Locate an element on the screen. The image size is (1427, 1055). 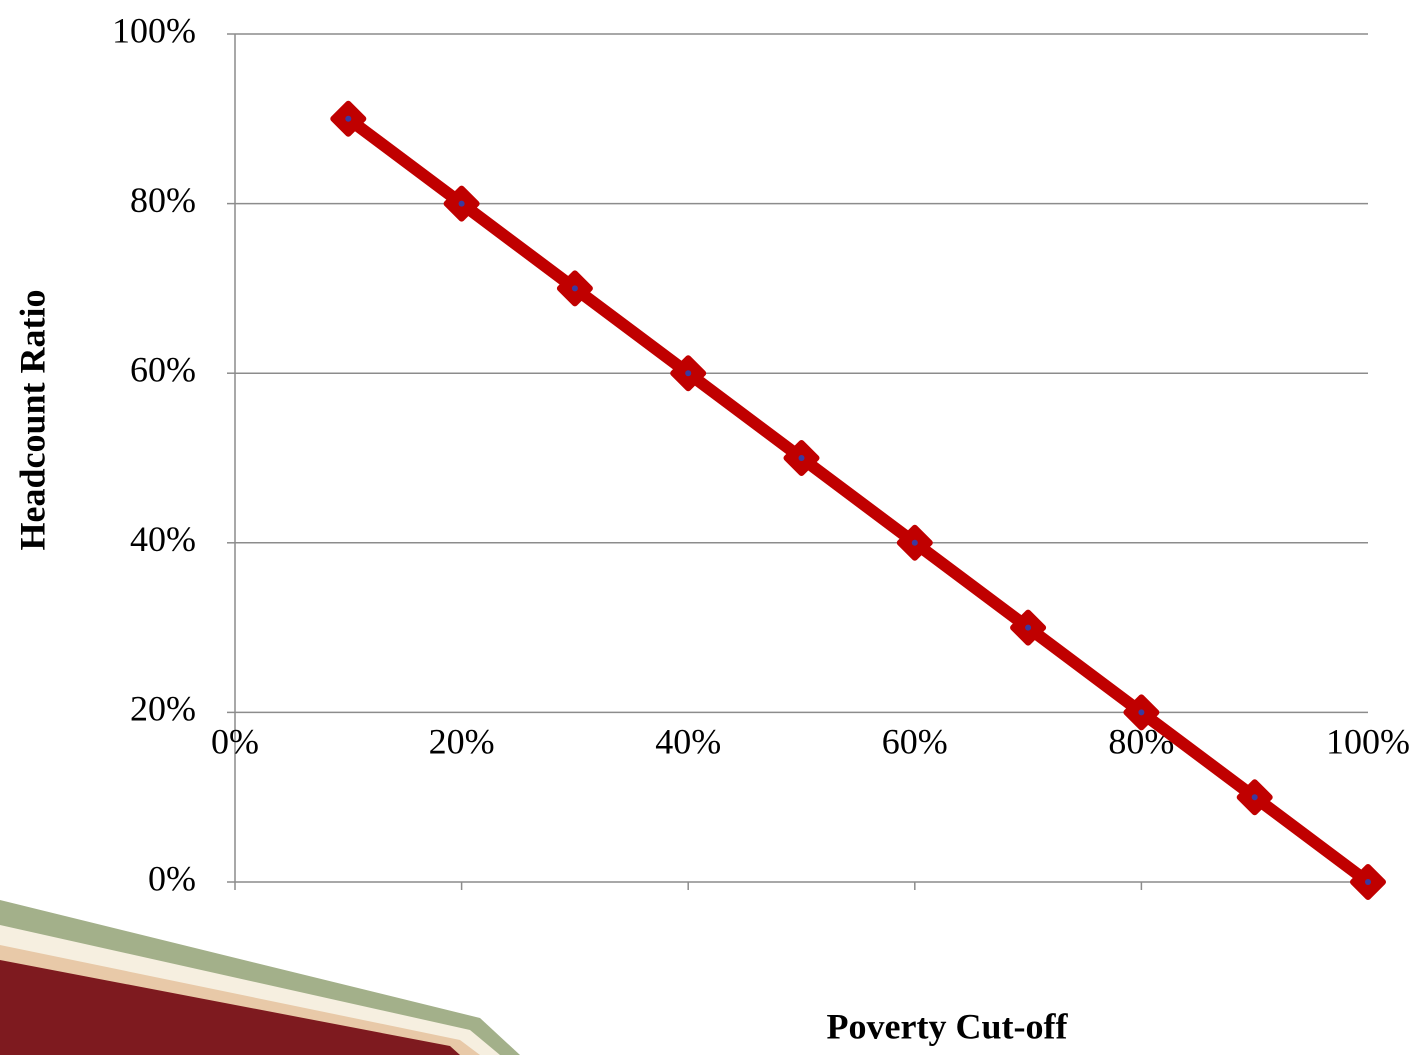
x-tick-label: 20% is located at coordinates (462, 741).